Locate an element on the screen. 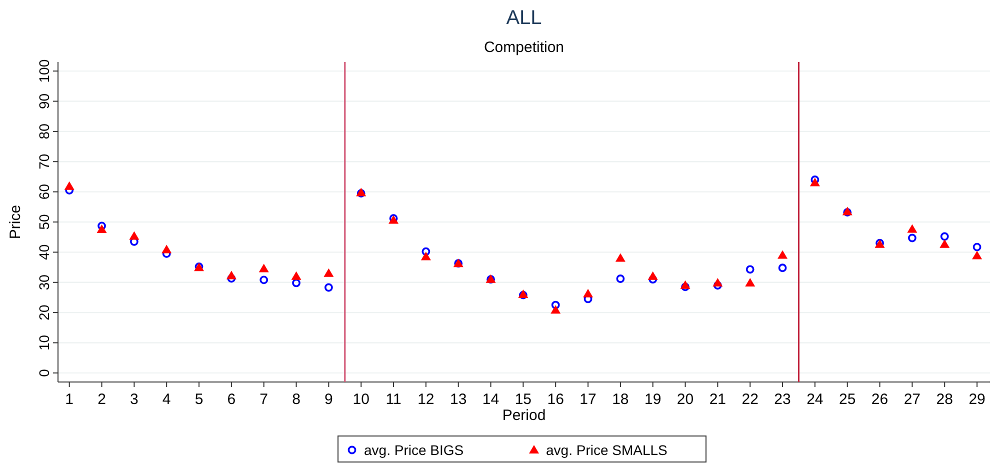 The height and width of the screenshot is (472, 993). x-tick-label: 17 is located at coordinates (588, 399).